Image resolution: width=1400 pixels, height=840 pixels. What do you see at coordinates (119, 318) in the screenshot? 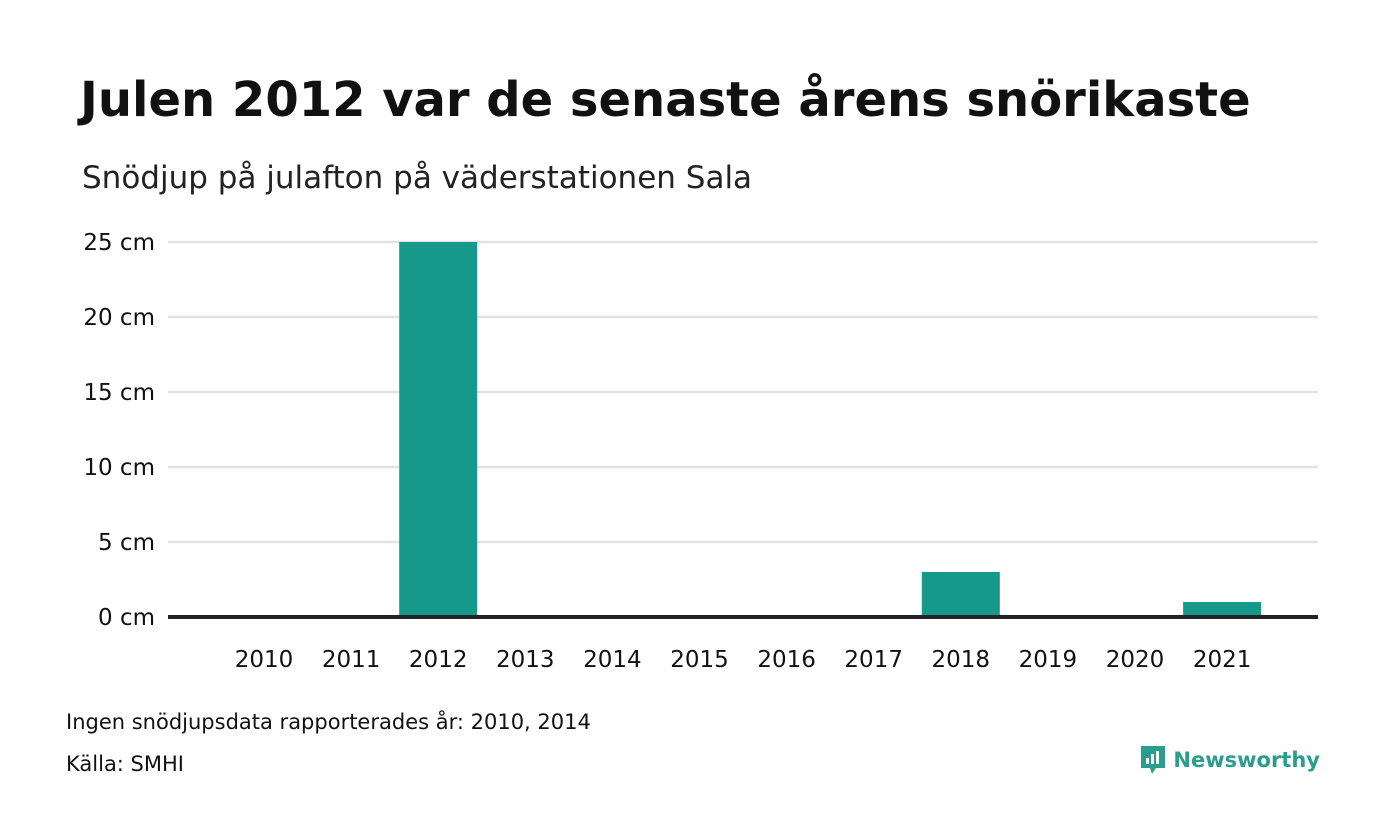
I see `y-tick-label: 20 cm` at bounding box center [119, 318].